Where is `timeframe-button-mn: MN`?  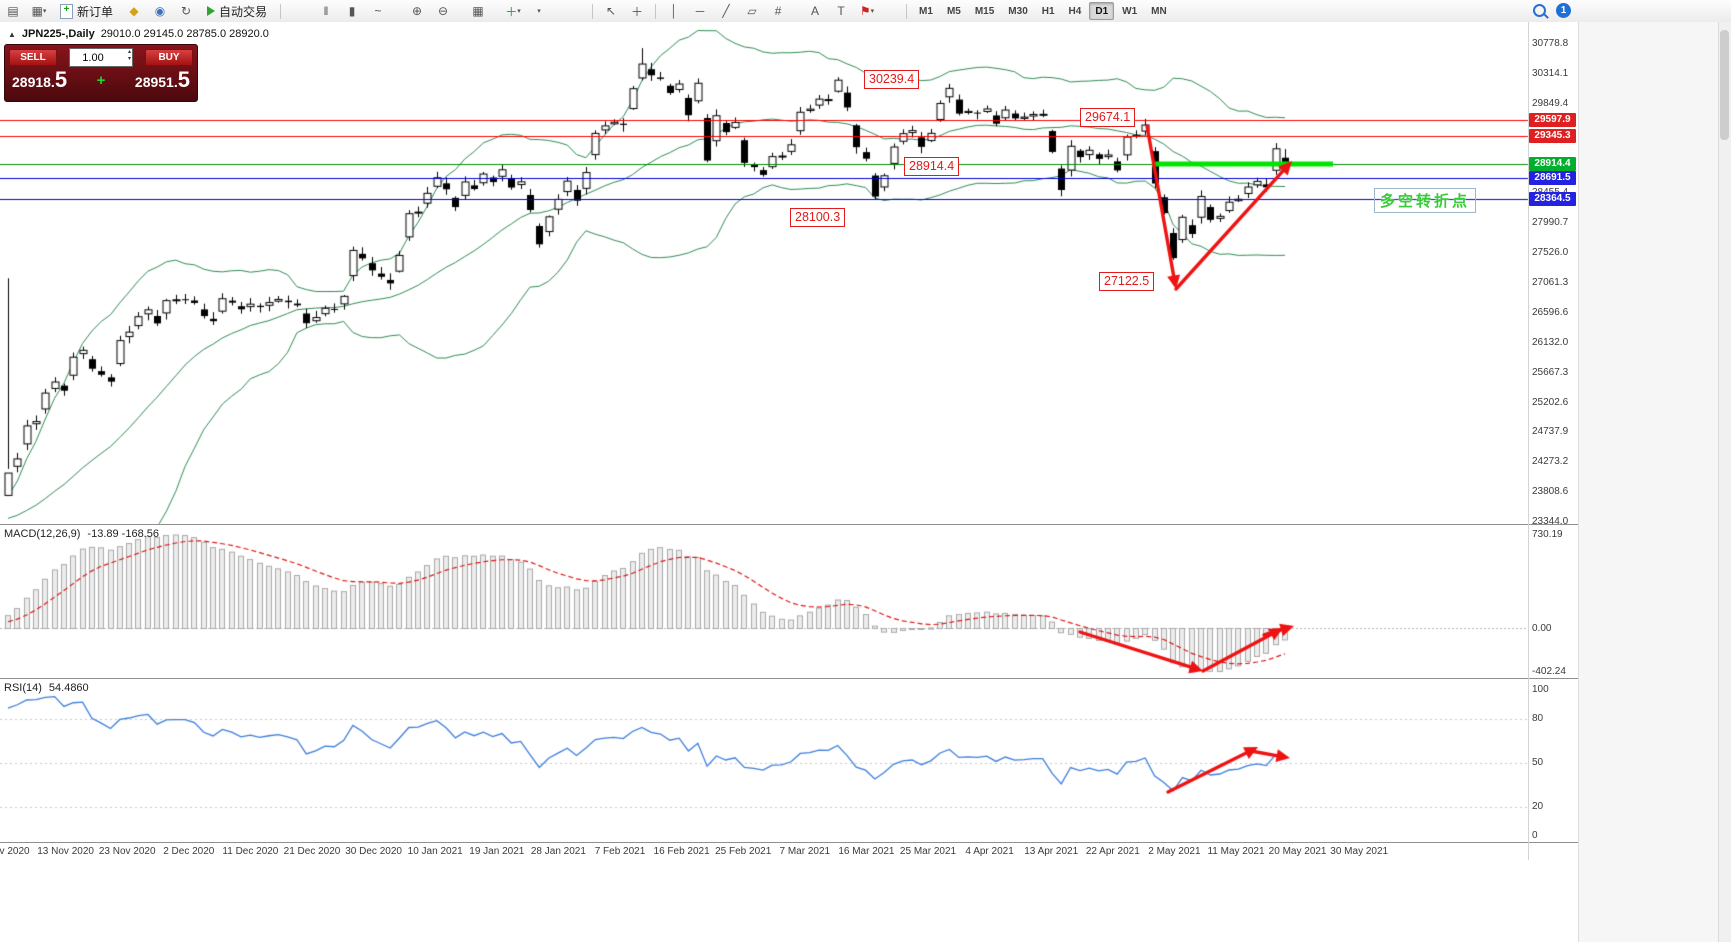
timeframe-button-mn: MN is located at coordinates (1159, 11).